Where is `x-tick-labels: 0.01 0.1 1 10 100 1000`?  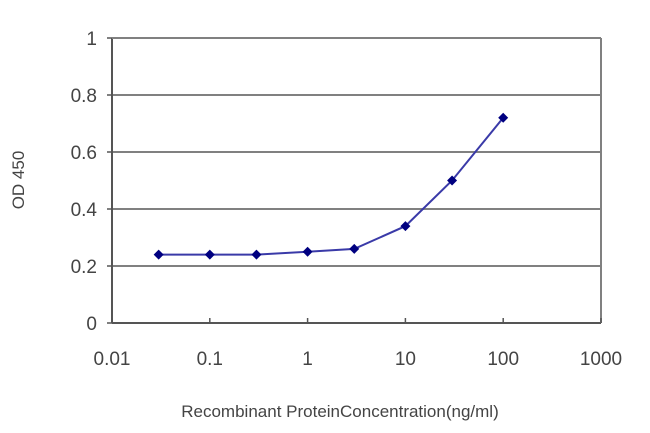
x-tick-labels: 0.01 0.1 1 10 100 1000 is located at coordinates (358, 359).